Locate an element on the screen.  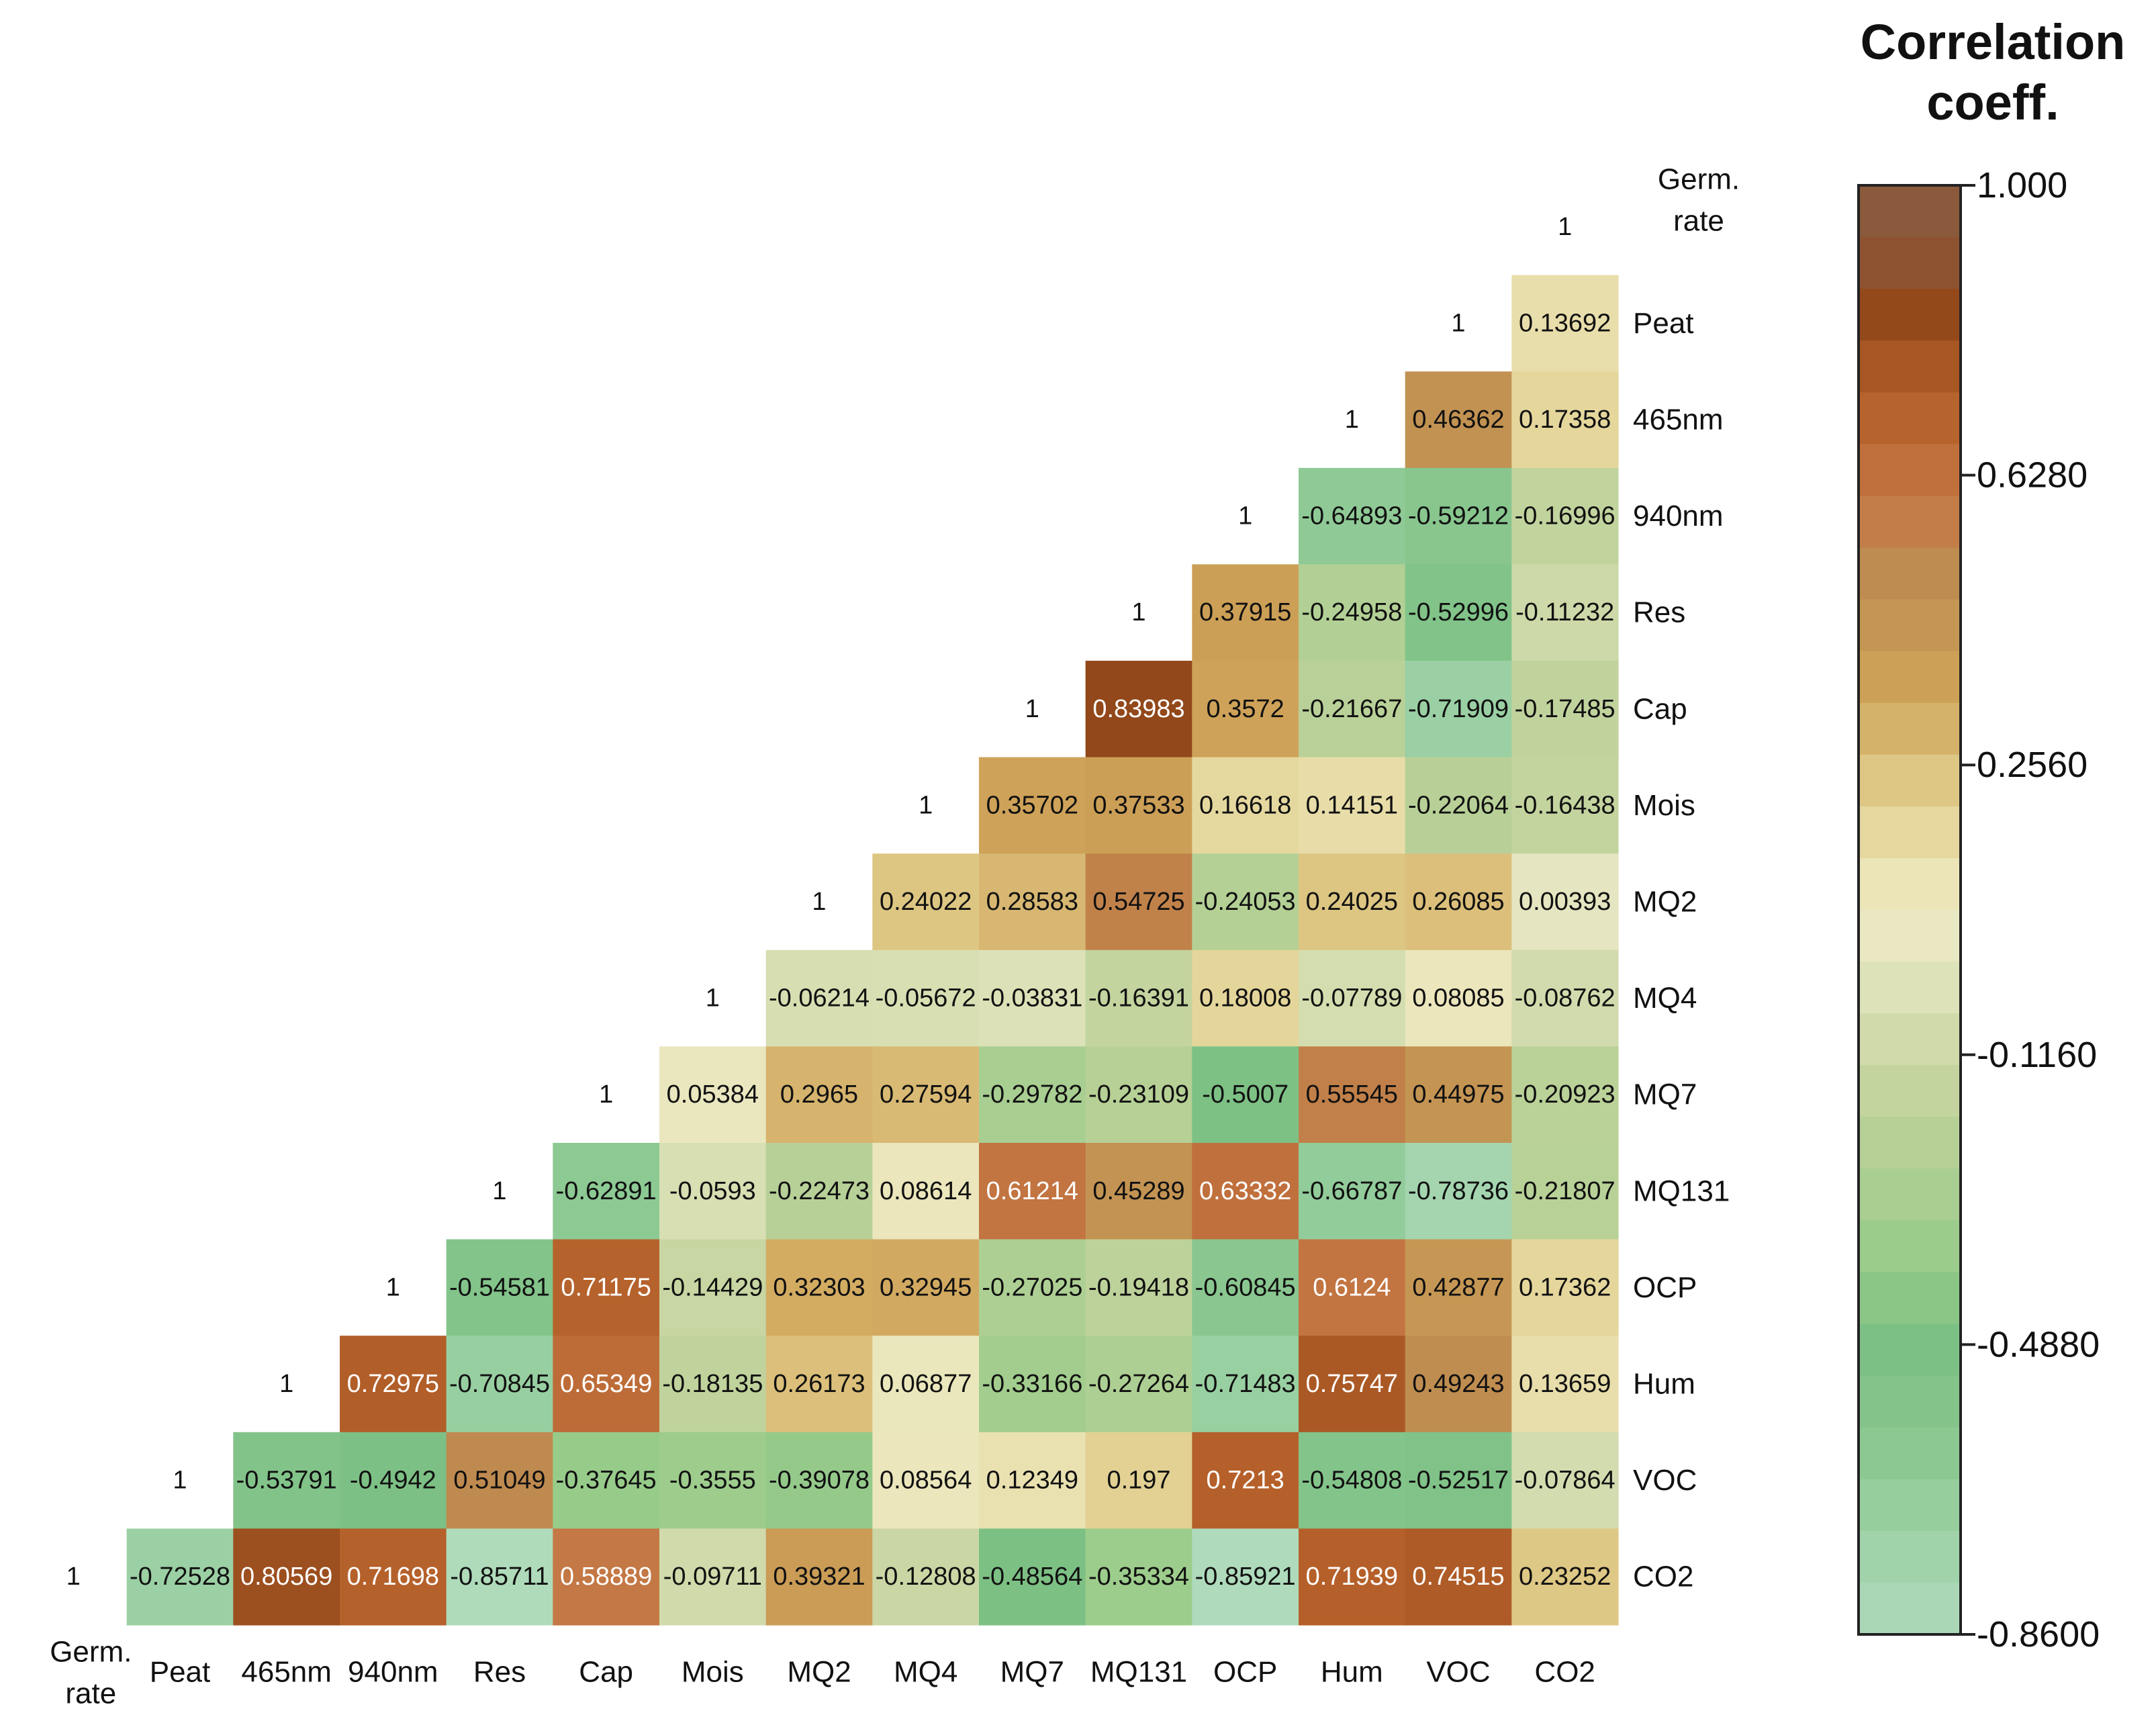
cell-value-label: 0.80569 is located at coordinates (286, 1577).